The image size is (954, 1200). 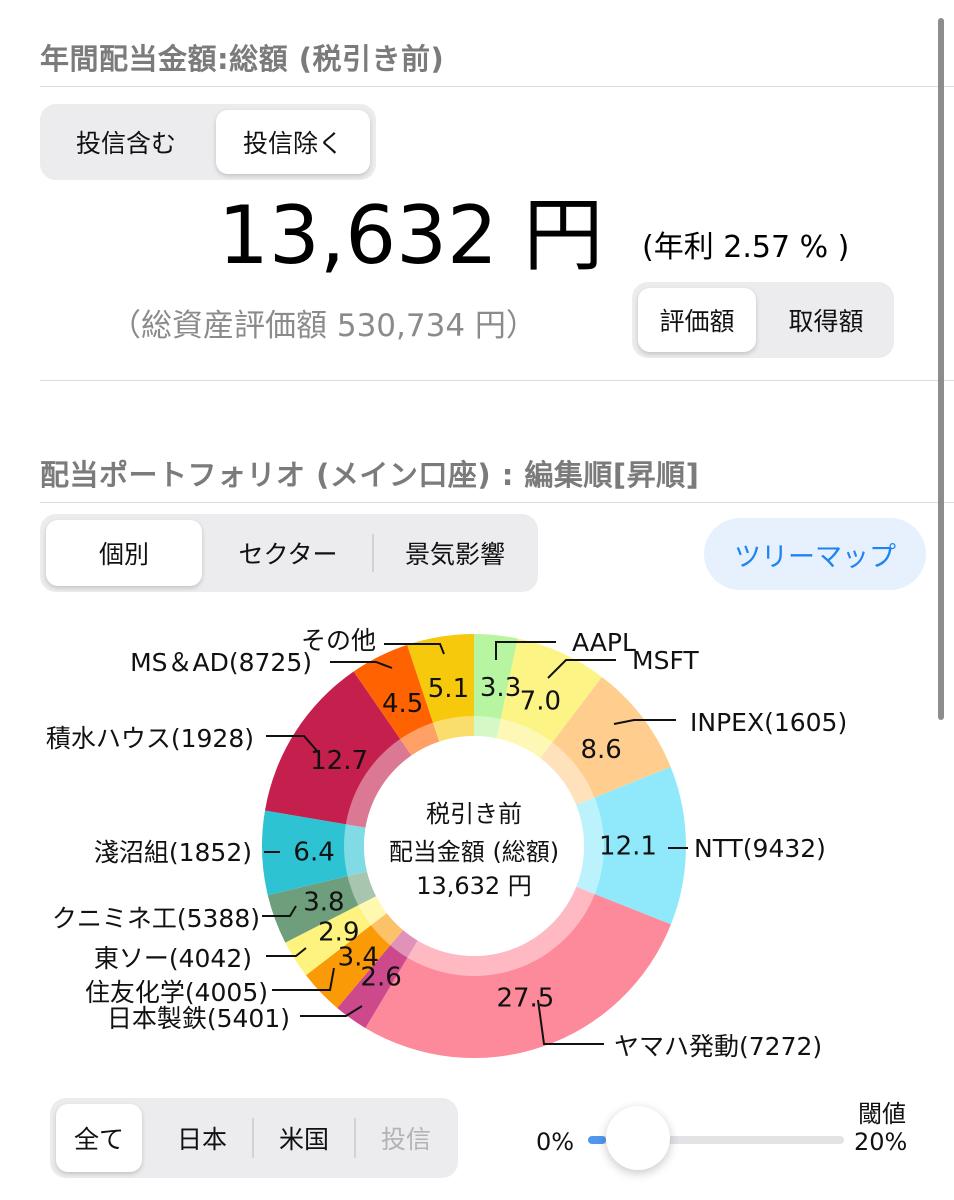 What do you see at coordinates (323, 902) in the screenshot?
I see `slice-value-label: 3.8` at bounding box center [323, 902].